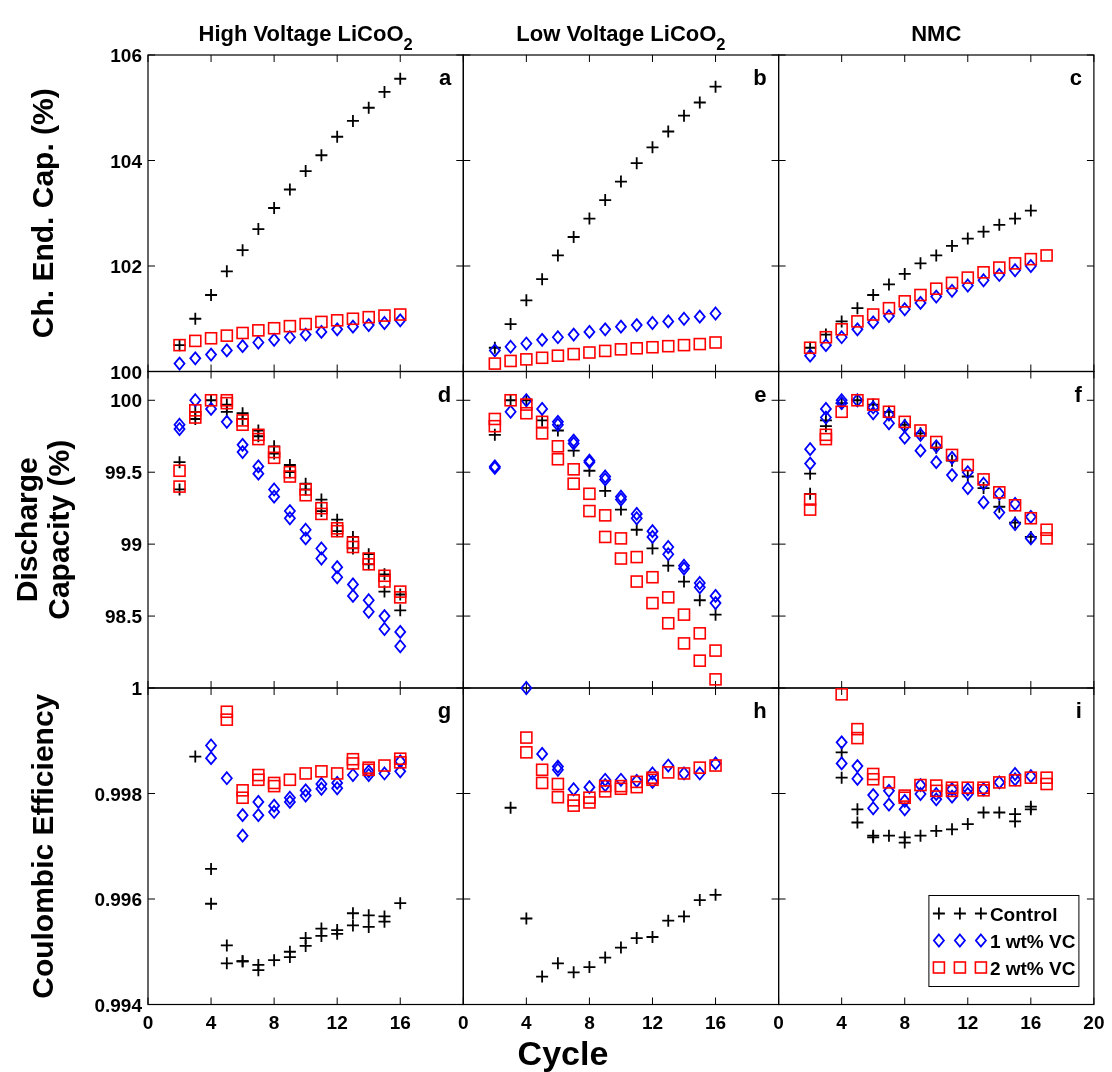  I want to click on annotation: g, so click(444, 710).